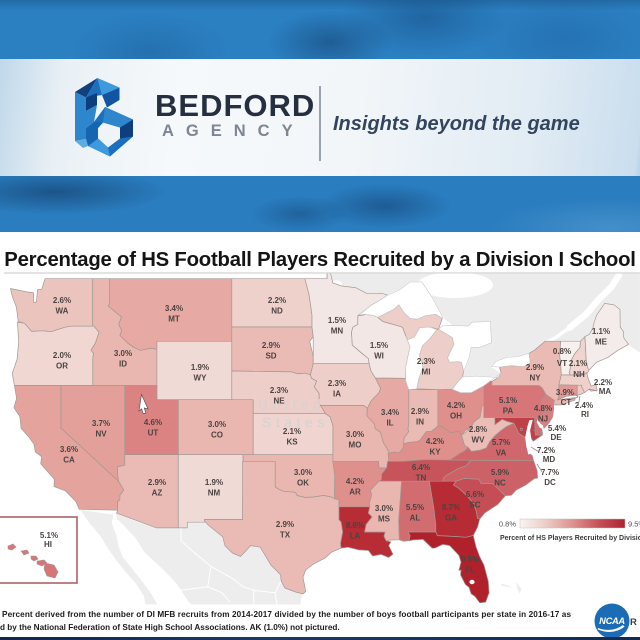  Describe the element at coordinates (295, 422) in the screenshot. I see `svg-text: States` at that location.